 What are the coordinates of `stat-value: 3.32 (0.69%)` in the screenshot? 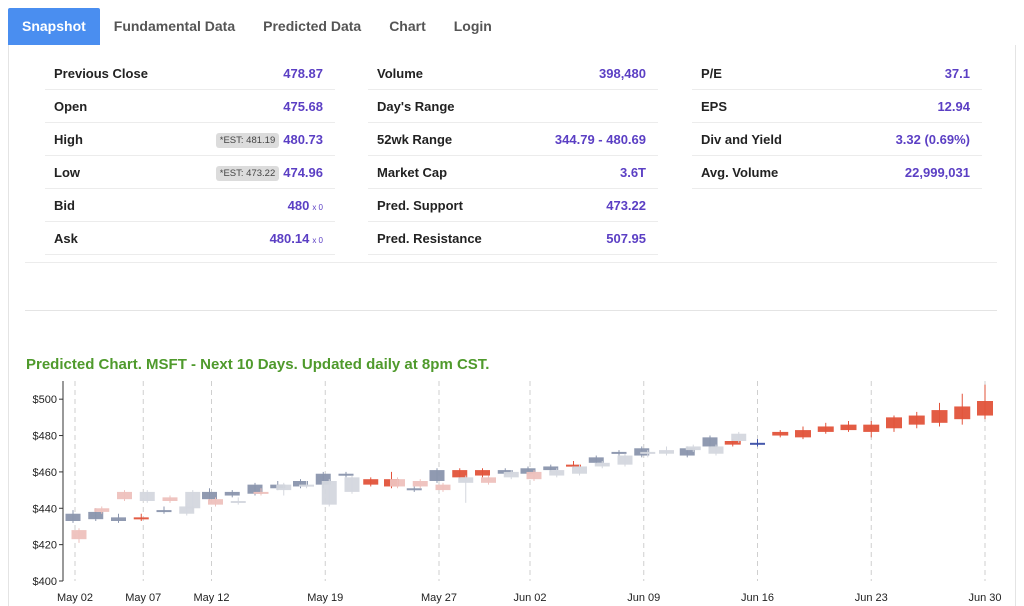 It's located at (932, 139).